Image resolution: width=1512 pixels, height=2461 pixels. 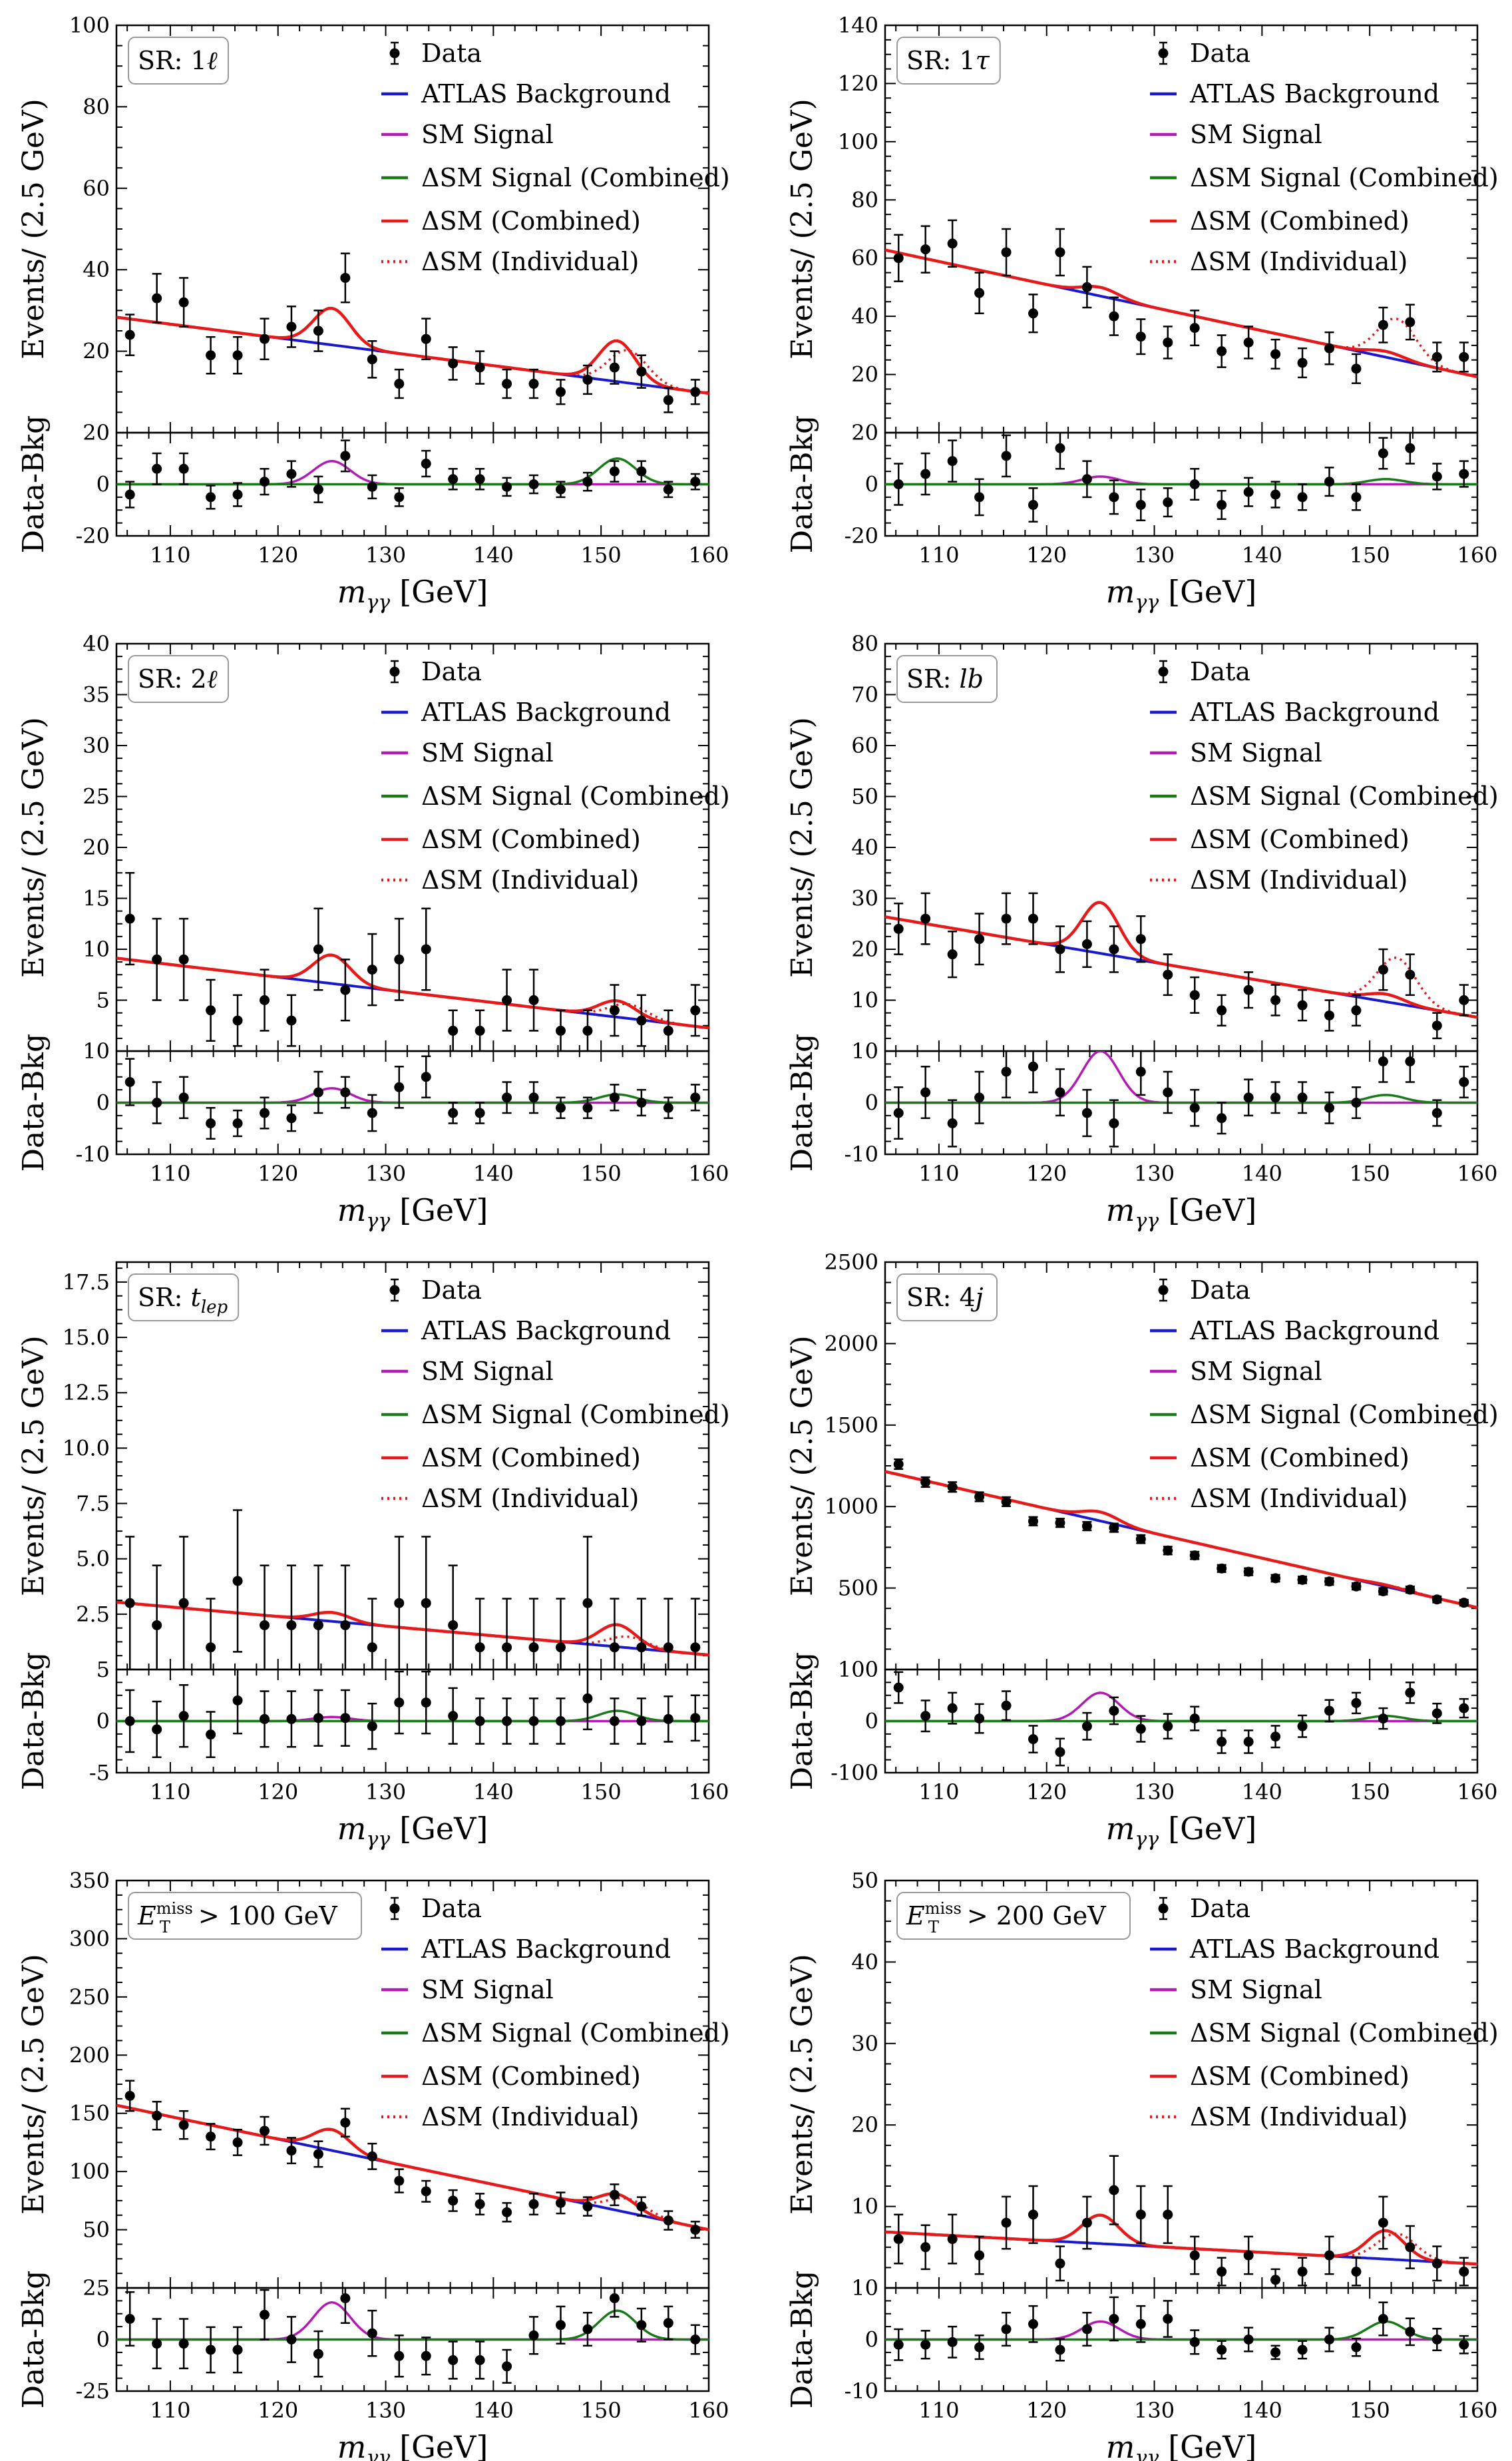 I want to click on legend-bkg-label: ATLAS Background, so click(x=546, y=1330).